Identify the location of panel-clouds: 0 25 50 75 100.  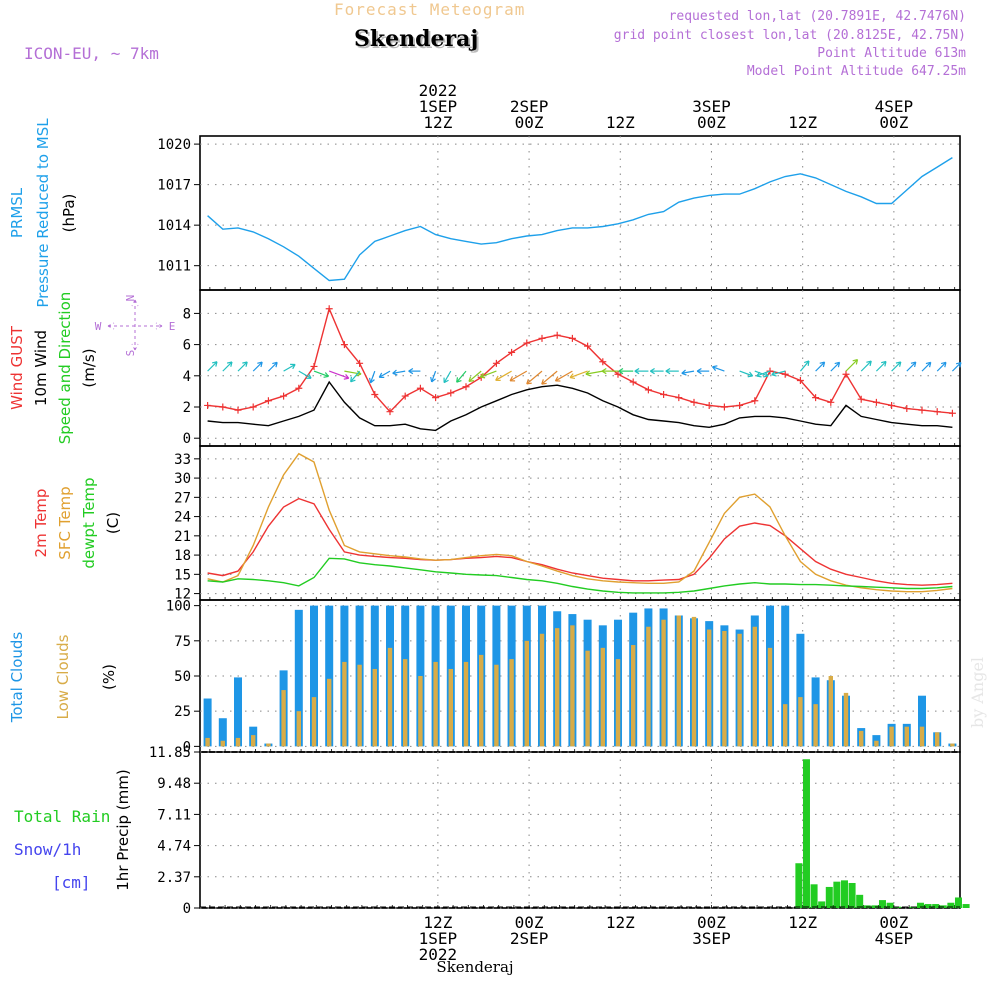
(563, 677).